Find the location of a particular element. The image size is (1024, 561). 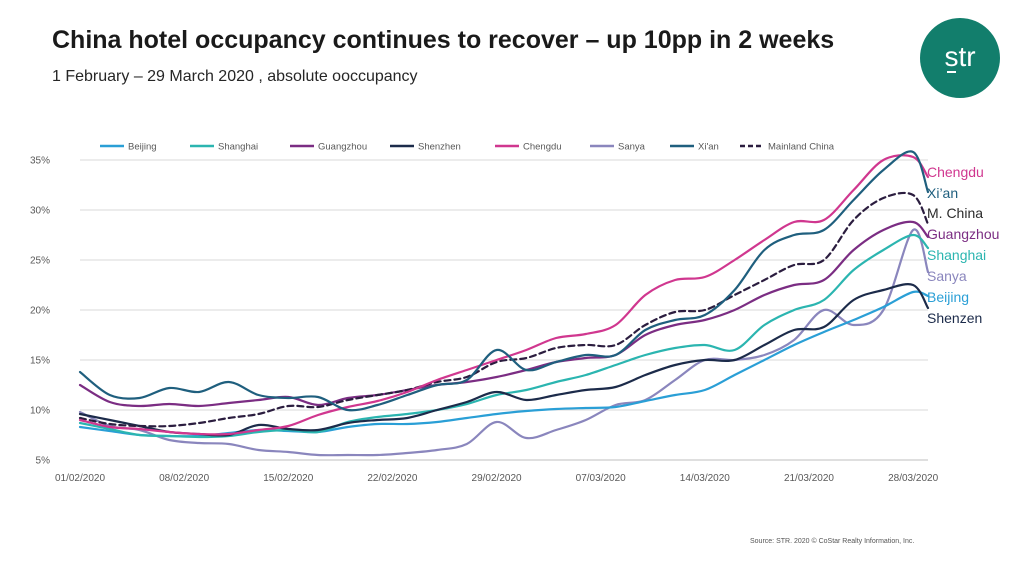

legend-label: Xi'an is located at coordinates (708, 147).